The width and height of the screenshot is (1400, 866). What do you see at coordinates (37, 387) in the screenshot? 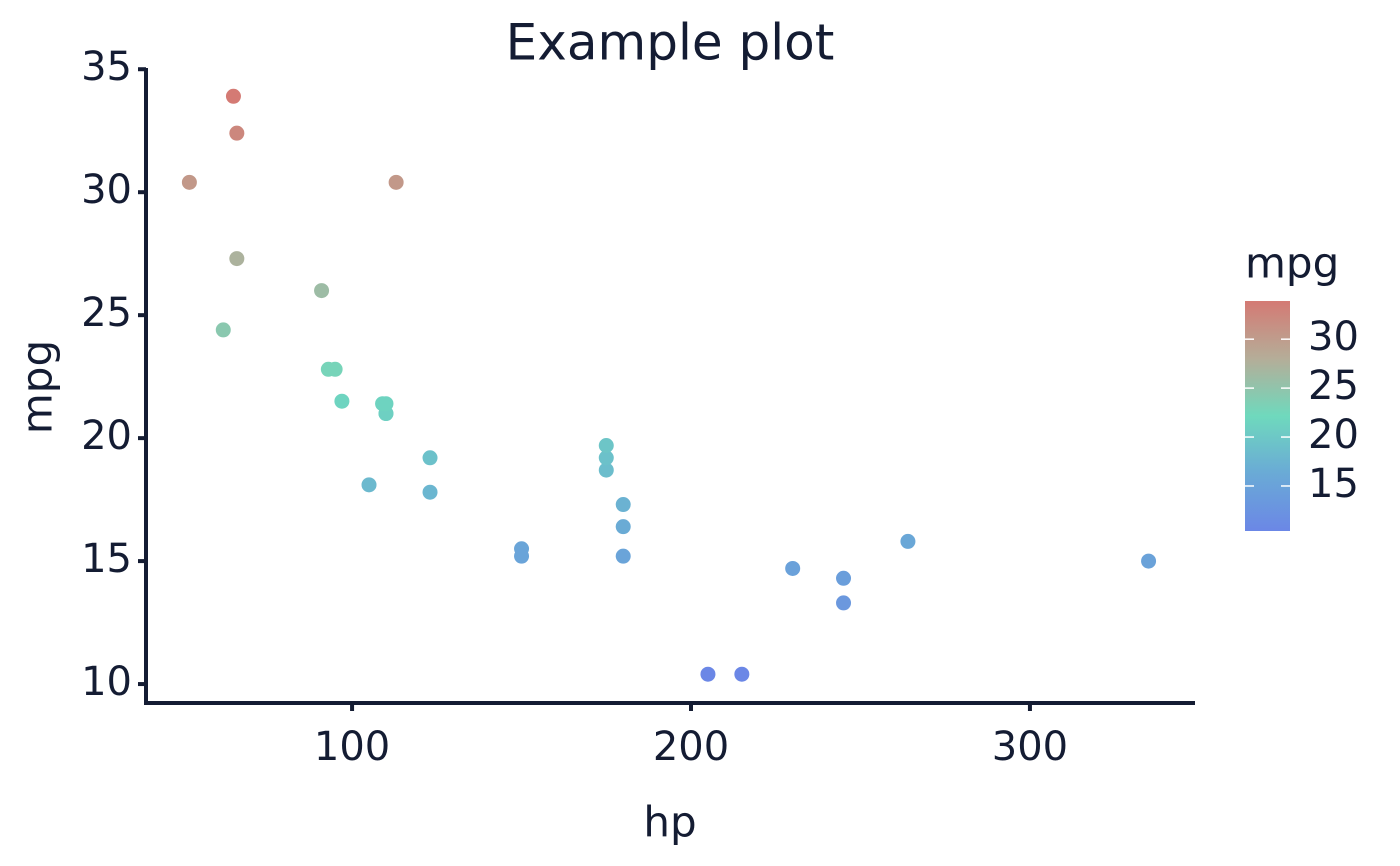
I see `y-axis-title: mpg` at bounding box center [37, 387].